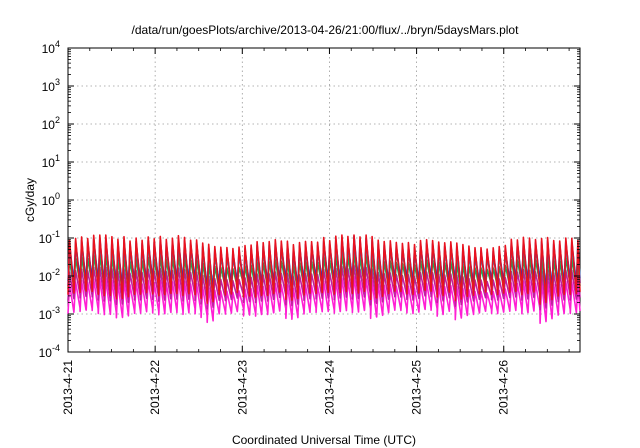  I want to click on y-axis-label: cGy/day, so click(30, 200).